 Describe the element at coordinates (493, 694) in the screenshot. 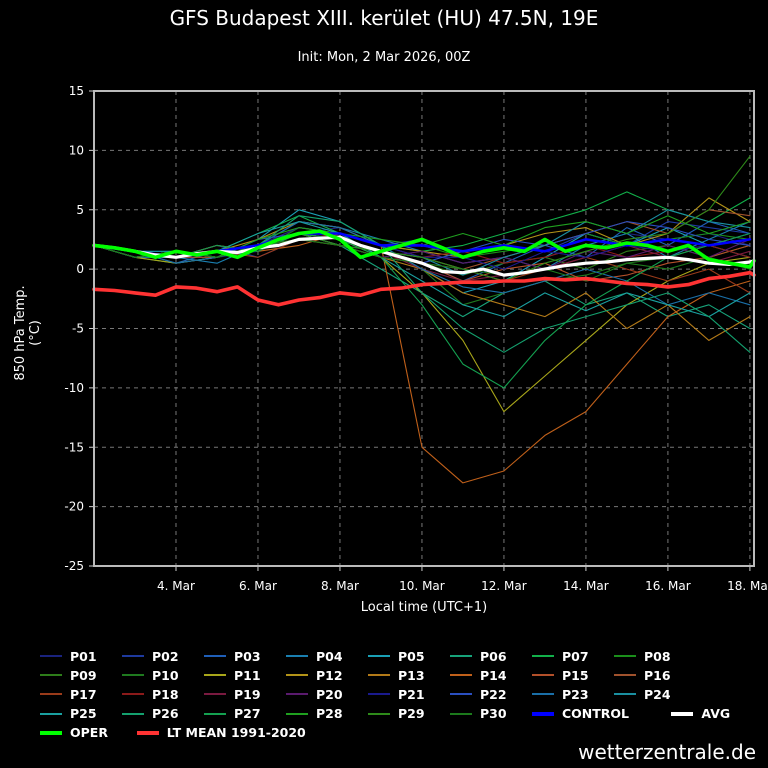

I see `legend-label: P22` at that location.